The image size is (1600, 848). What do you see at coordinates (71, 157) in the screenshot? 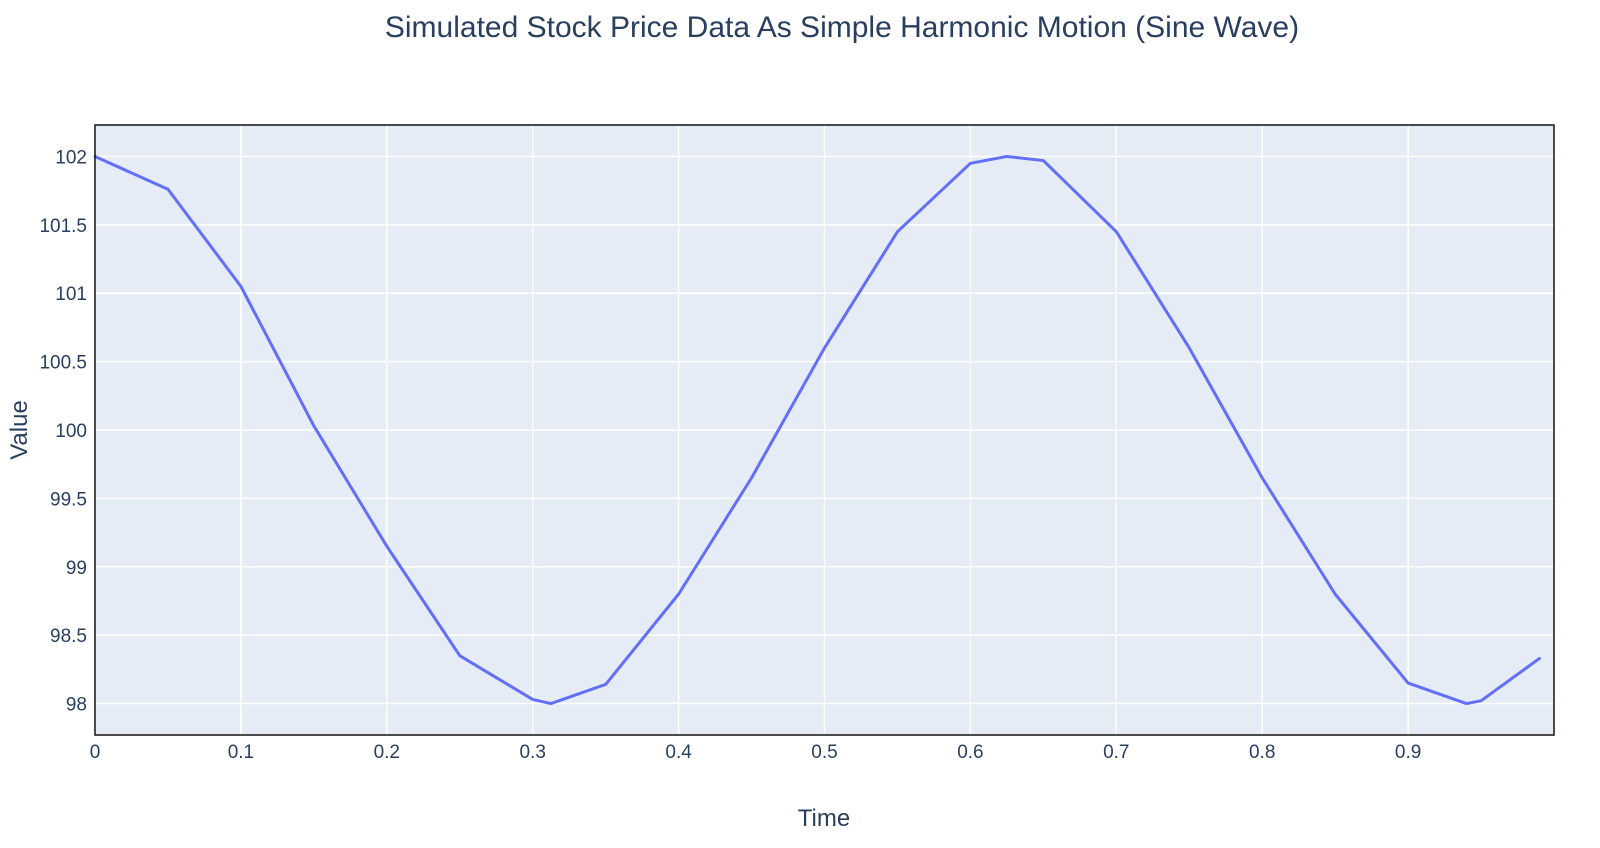
I see `y-tick-label: 102` at bounding box center [71, 157].